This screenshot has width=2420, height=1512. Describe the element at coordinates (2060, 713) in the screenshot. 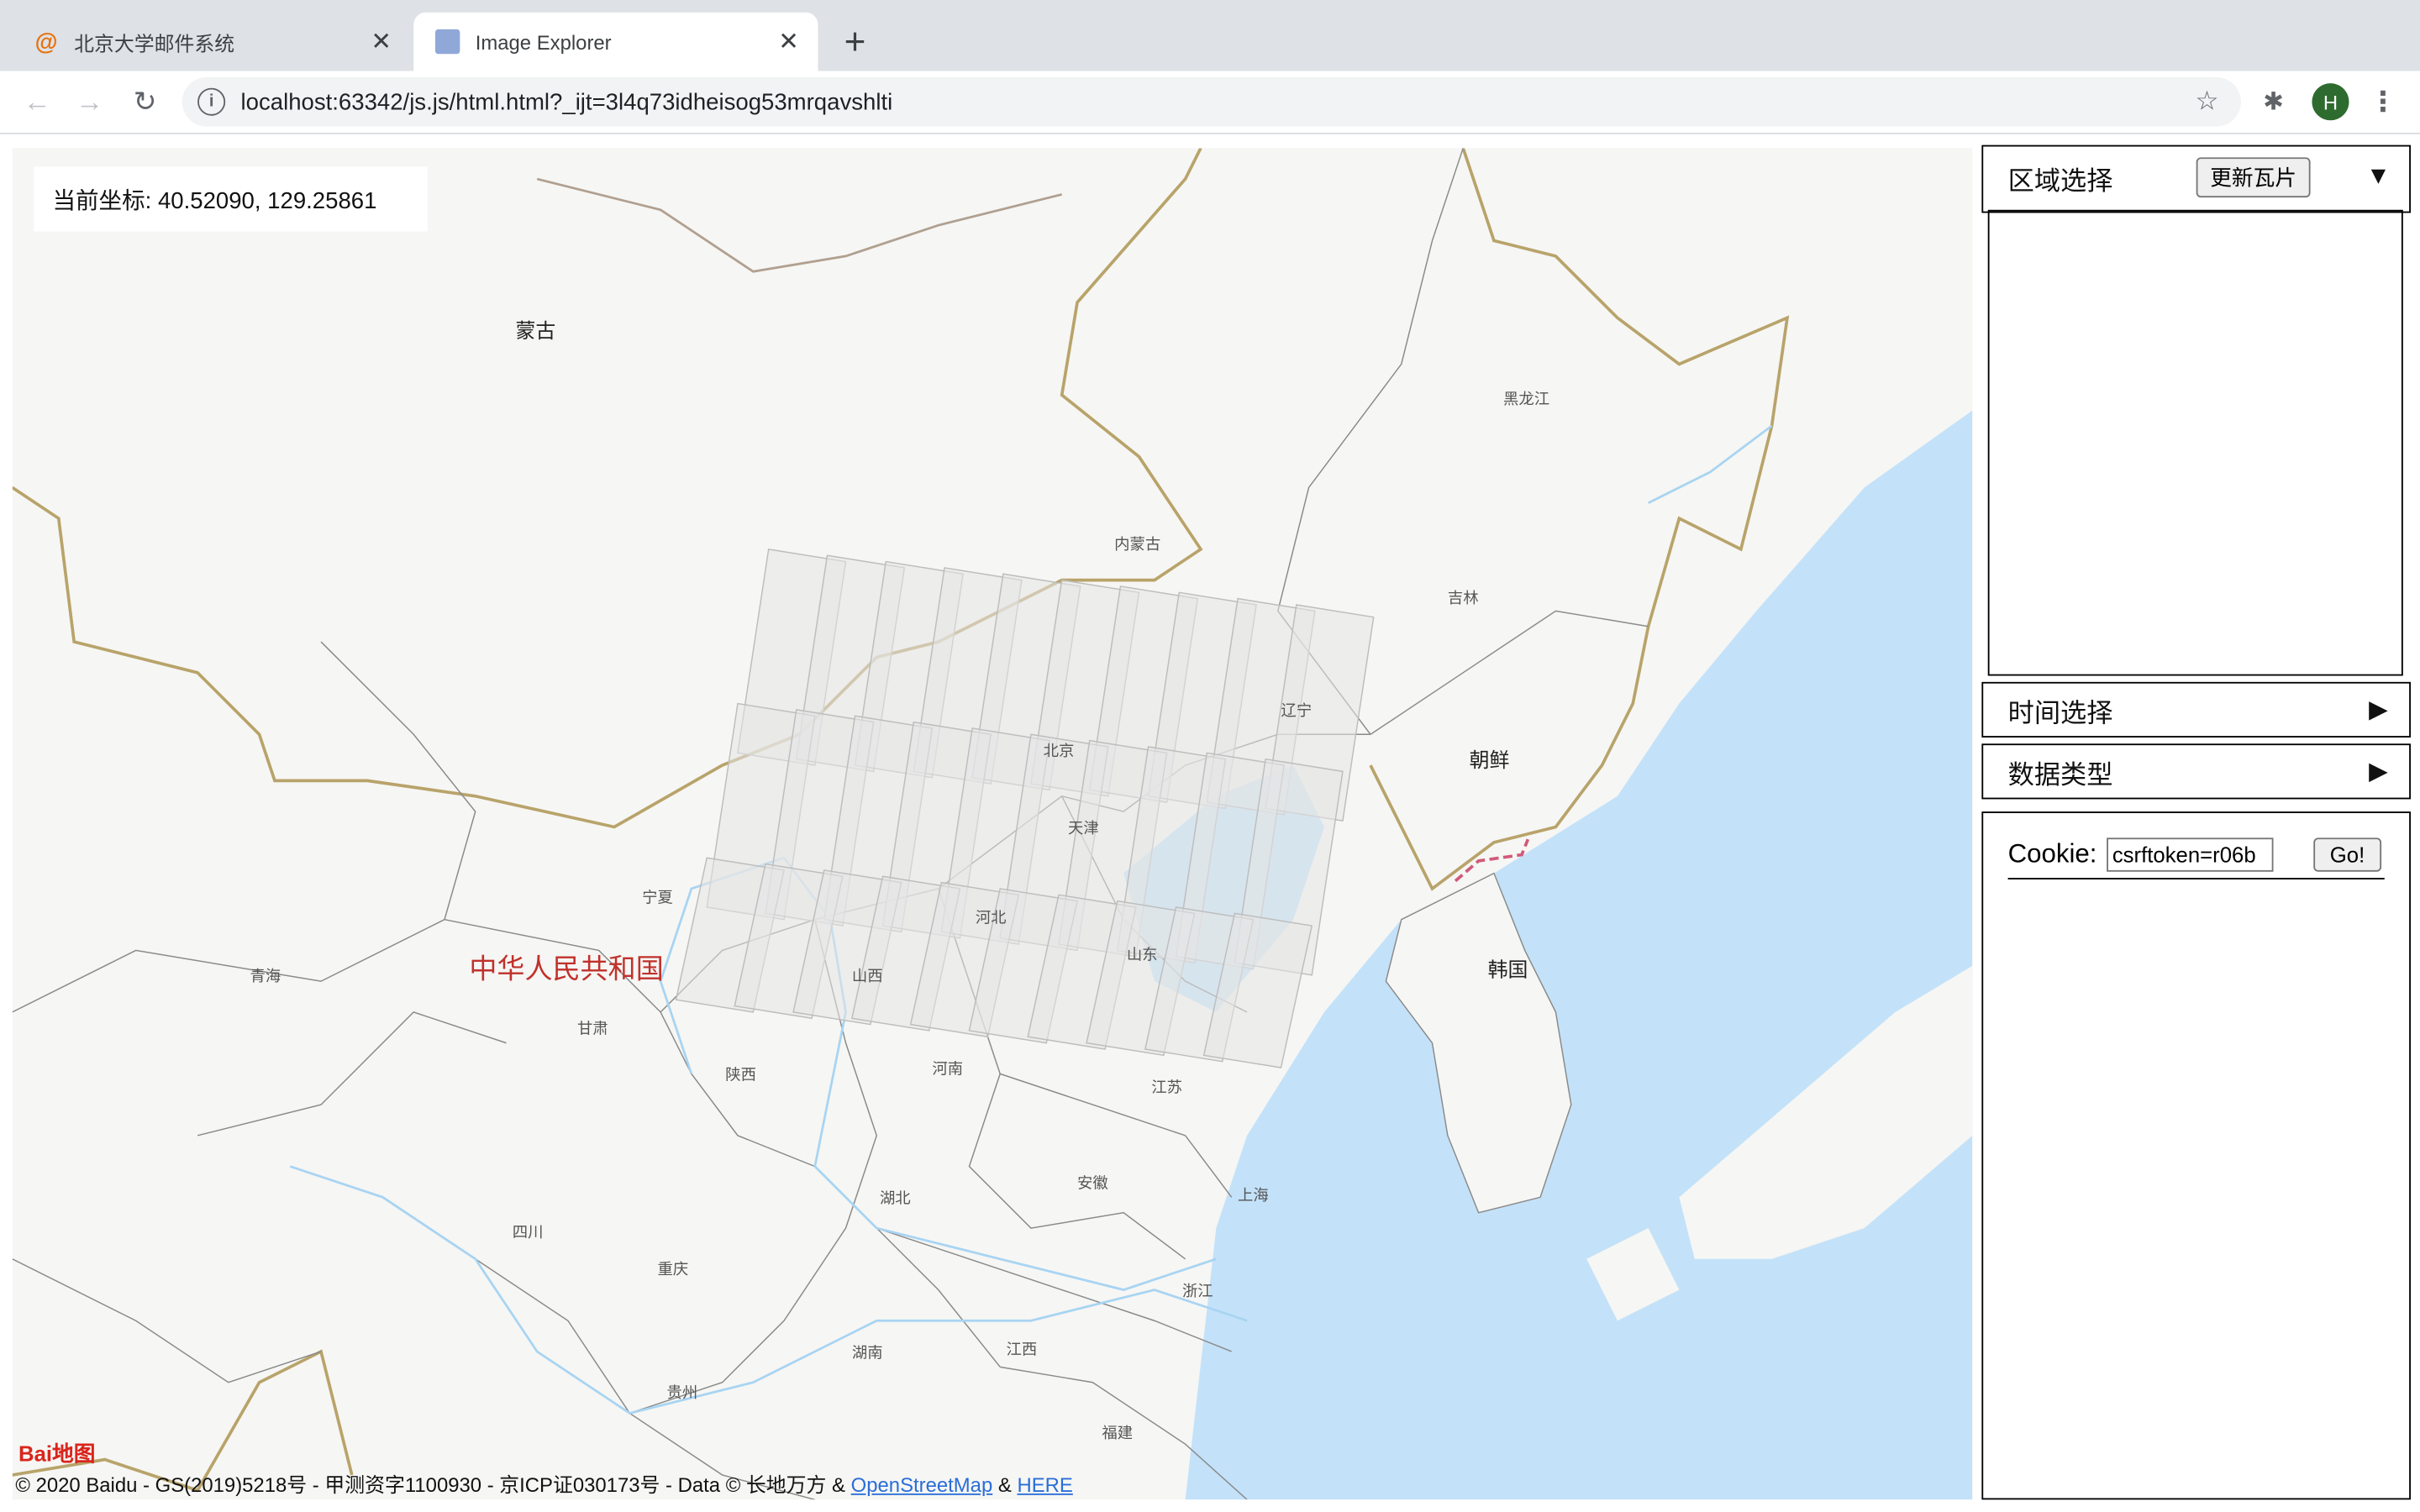

I see `time-select-label: 时间选择` at that location.